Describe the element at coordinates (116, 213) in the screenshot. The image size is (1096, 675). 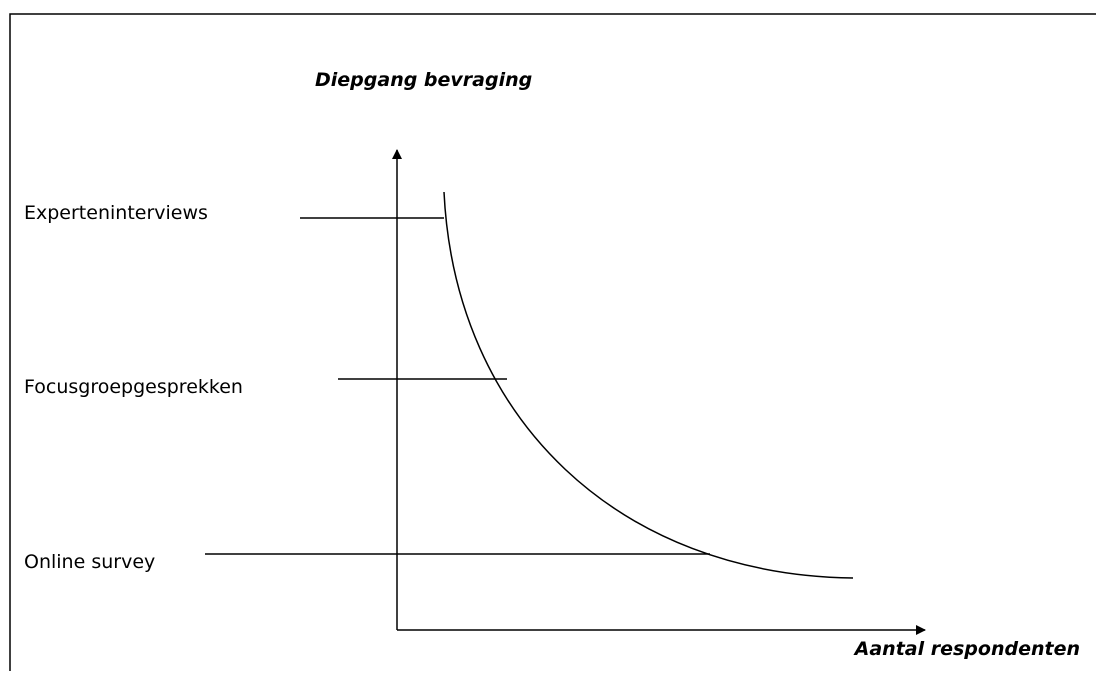
I see `level-label: Experteninterviews` at that location.